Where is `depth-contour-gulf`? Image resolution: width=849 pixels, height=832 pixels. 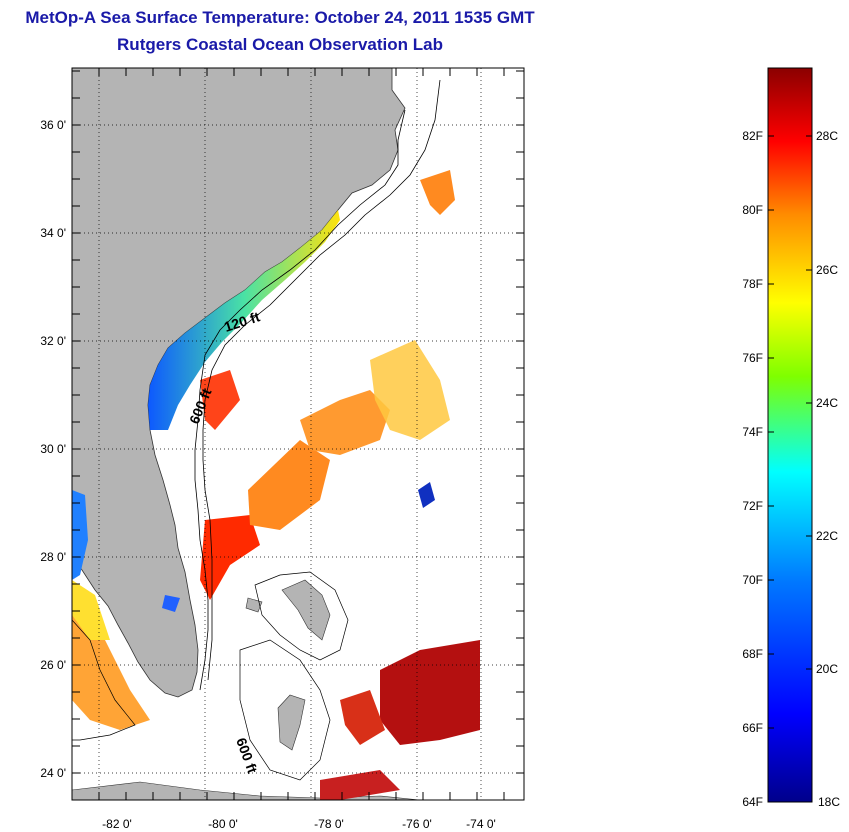 depth-contour-gulf is located at coordinates (104, 680).